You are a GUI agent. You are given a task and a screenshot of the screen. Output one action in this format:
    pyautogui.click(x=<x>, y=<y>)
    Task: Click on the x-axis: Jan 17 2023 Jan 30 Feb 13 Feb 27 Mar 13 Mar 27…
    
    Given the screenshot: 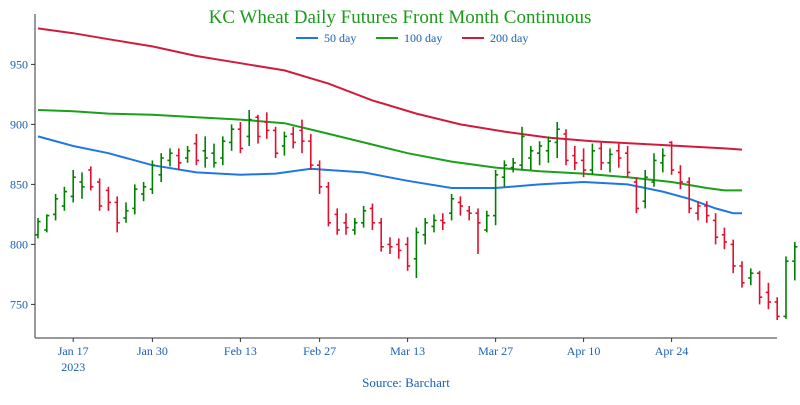 What is the action you would take?
    pyautogui.click(x=406, y=355)
    